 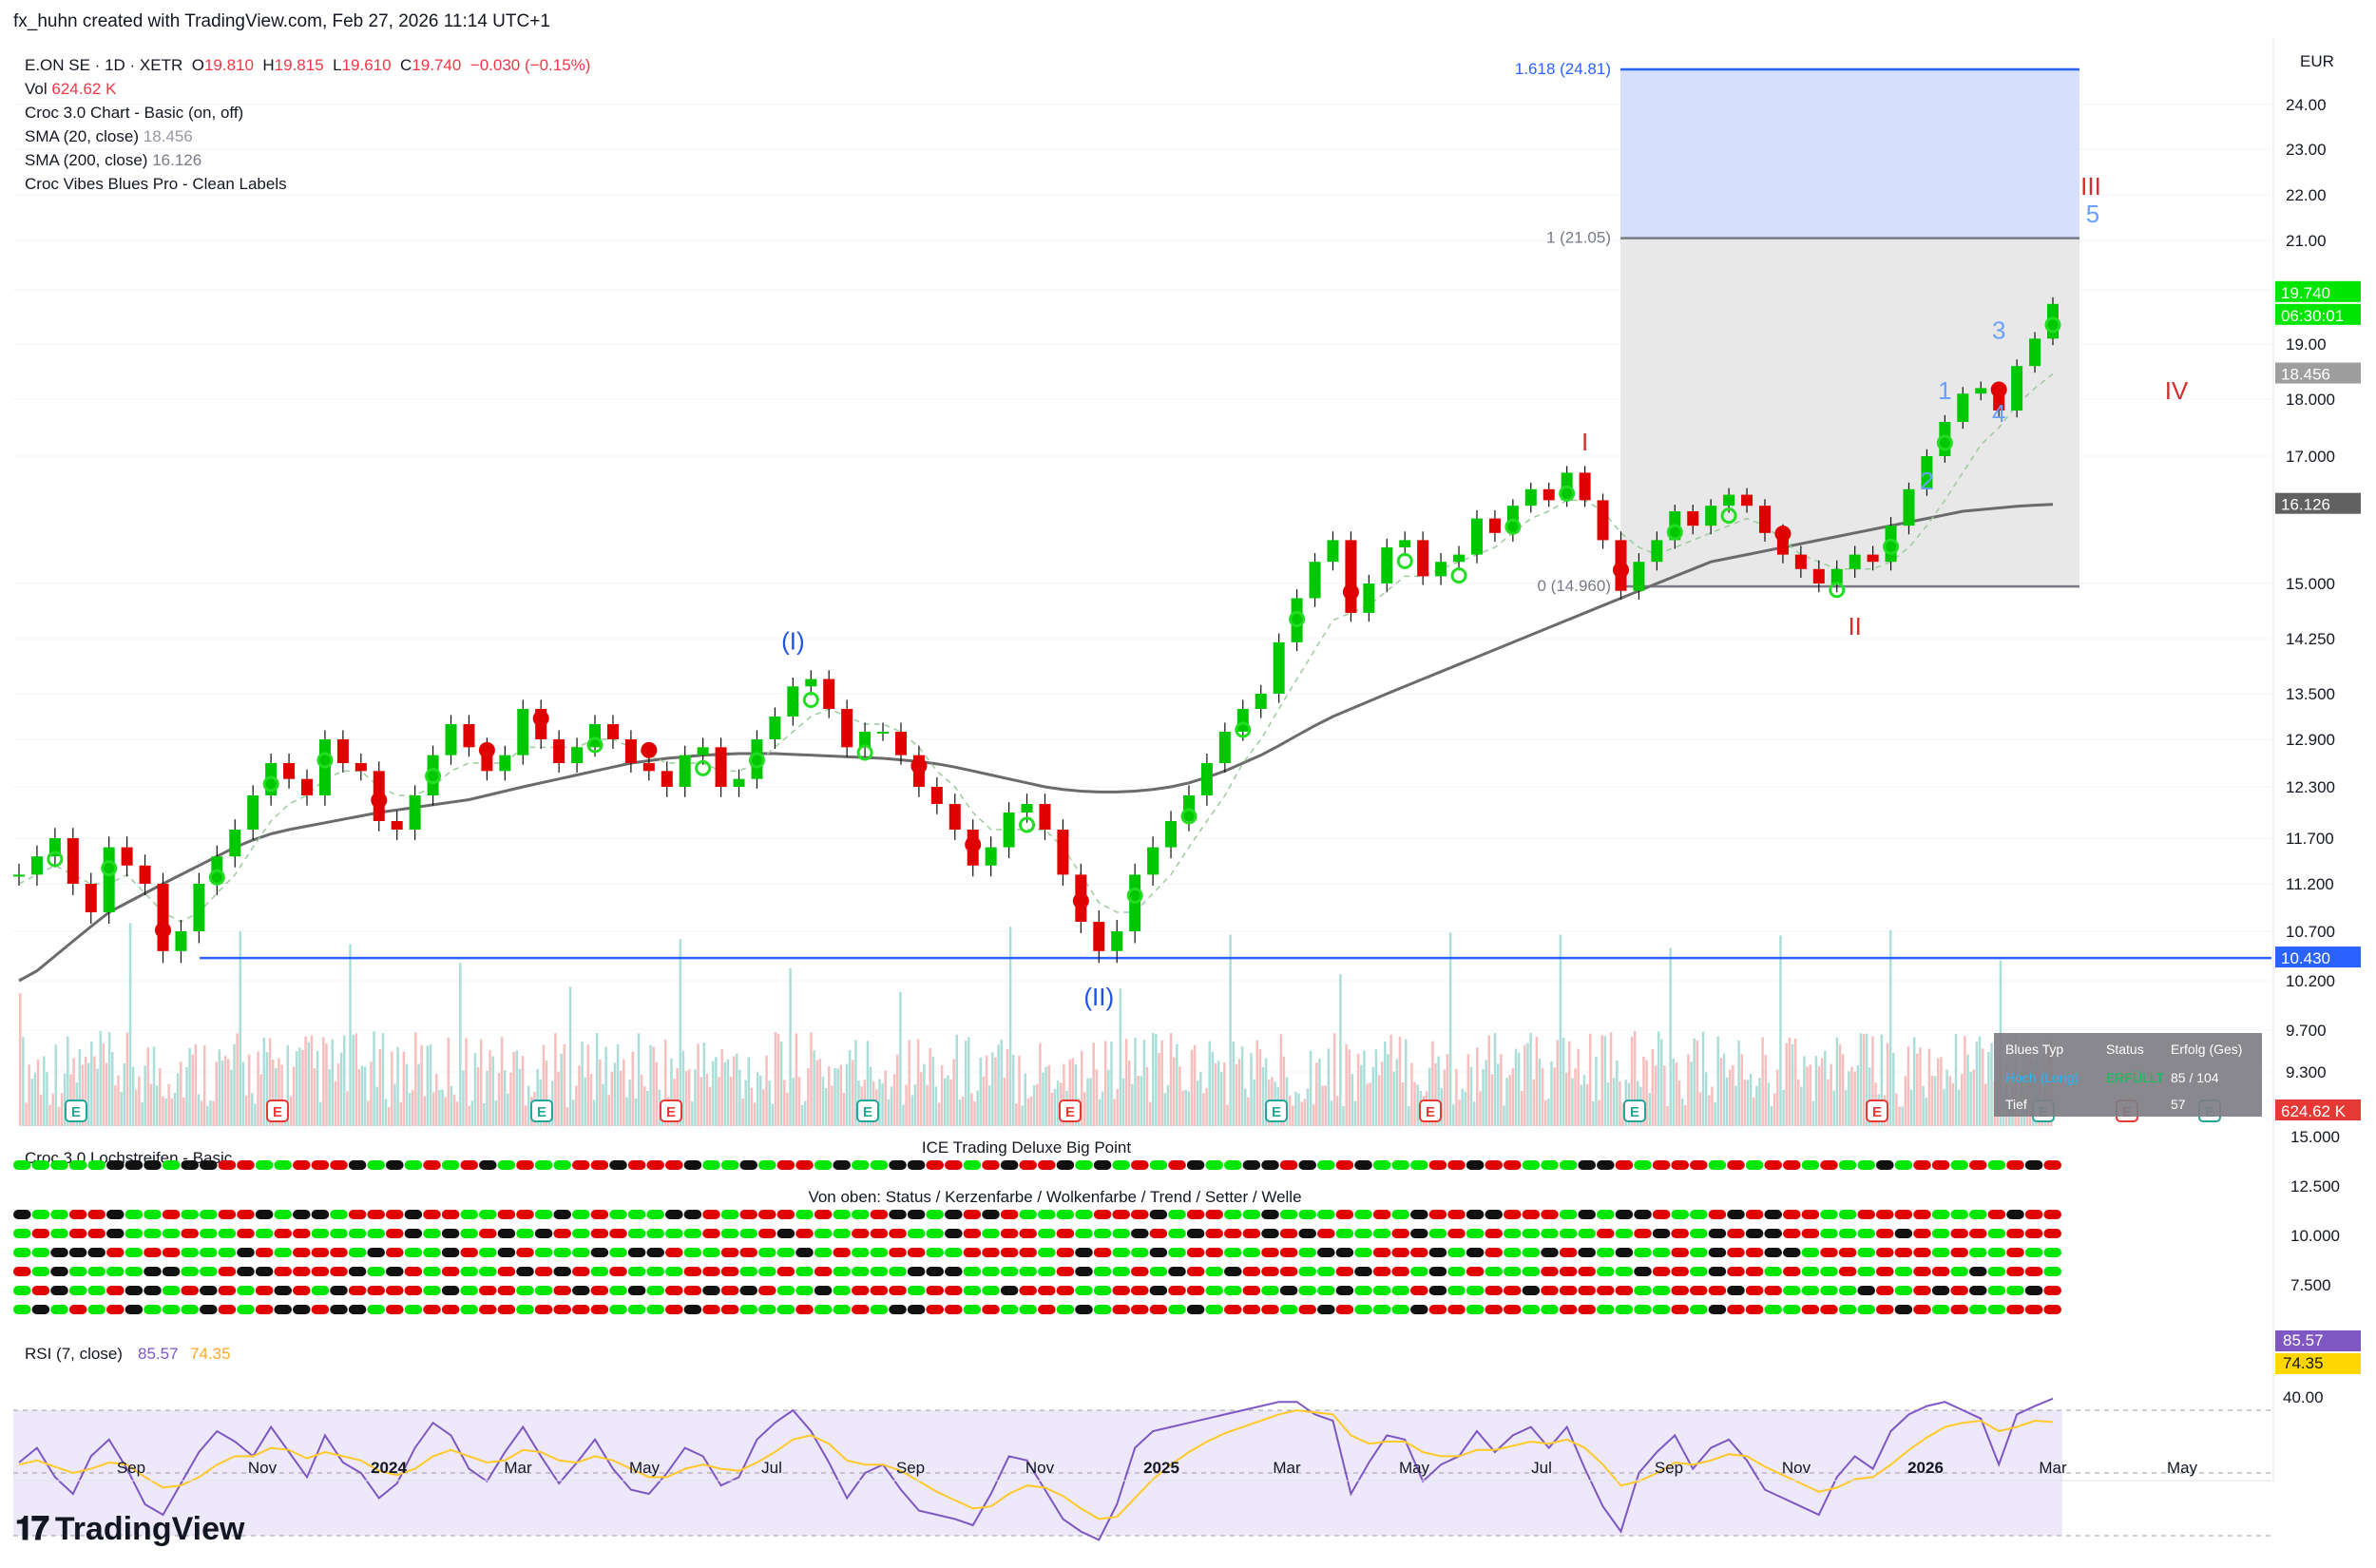 What do you see at coordinates (1669, 1468) in the screenshot?
I see `time-axis-tick: Sep` at bounding box center [1669, 1468].